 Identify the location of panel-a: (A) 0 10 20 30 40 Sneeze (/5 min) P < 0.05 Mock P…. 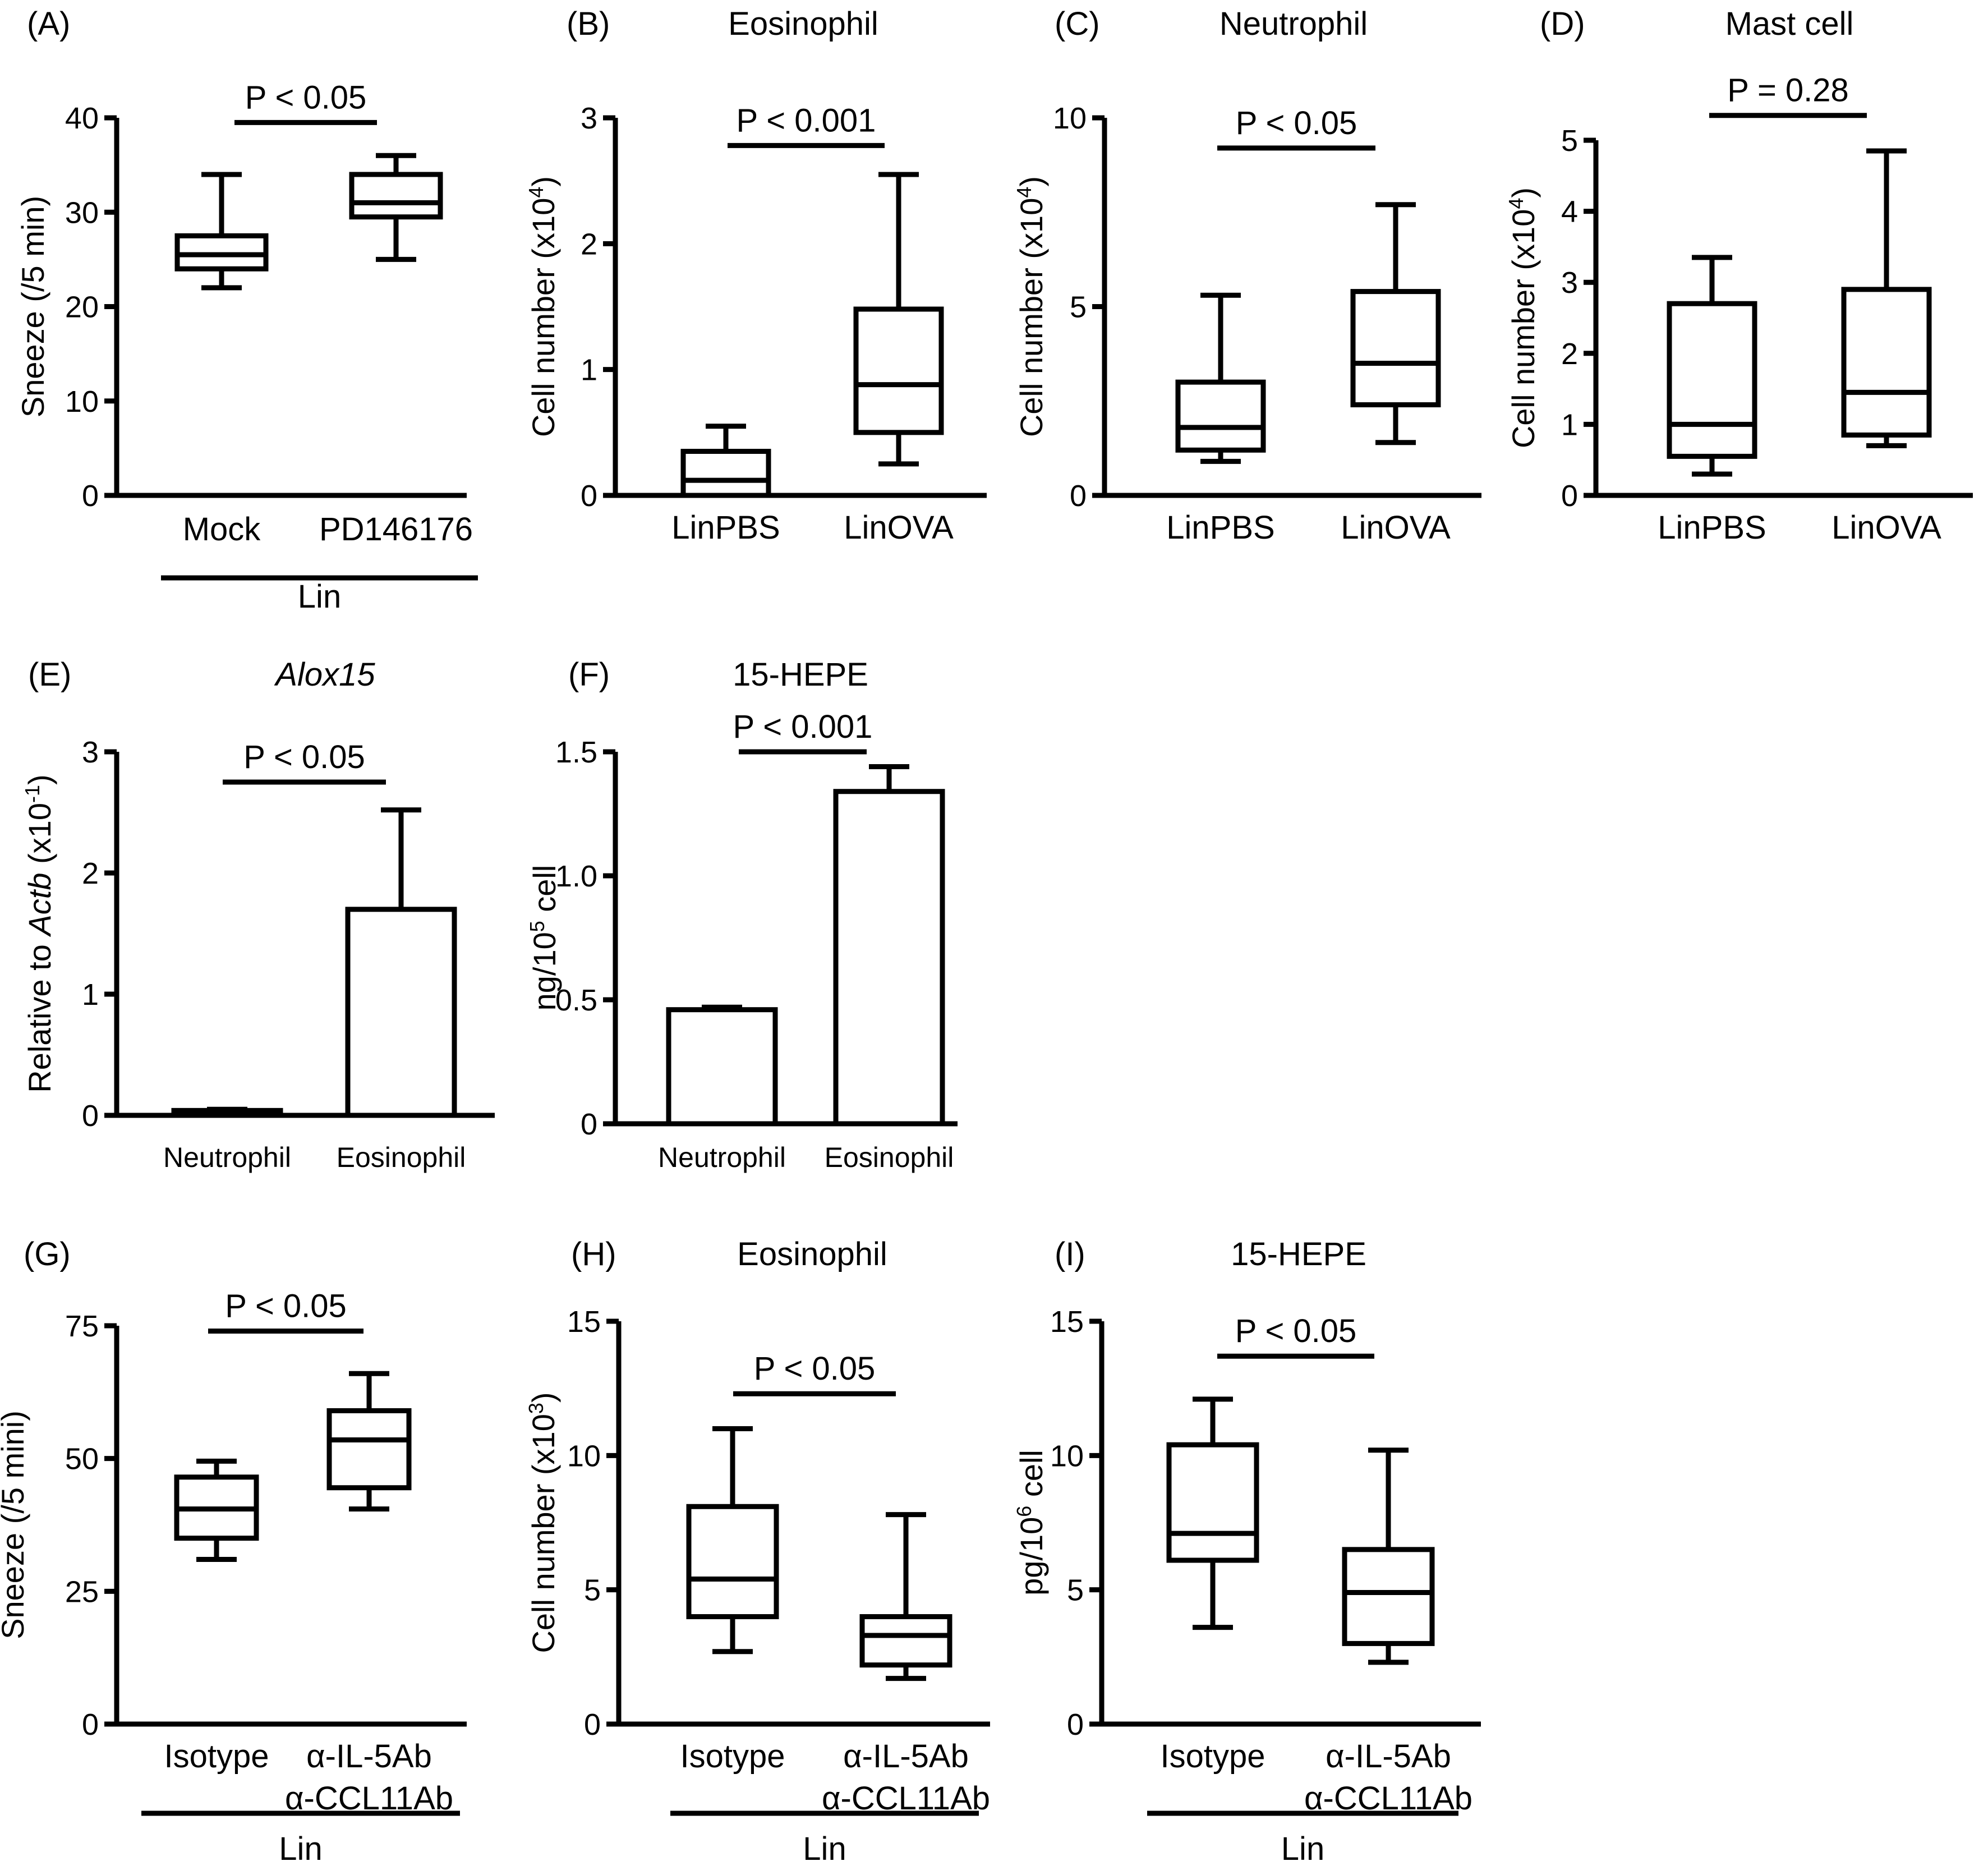
(246, 310).